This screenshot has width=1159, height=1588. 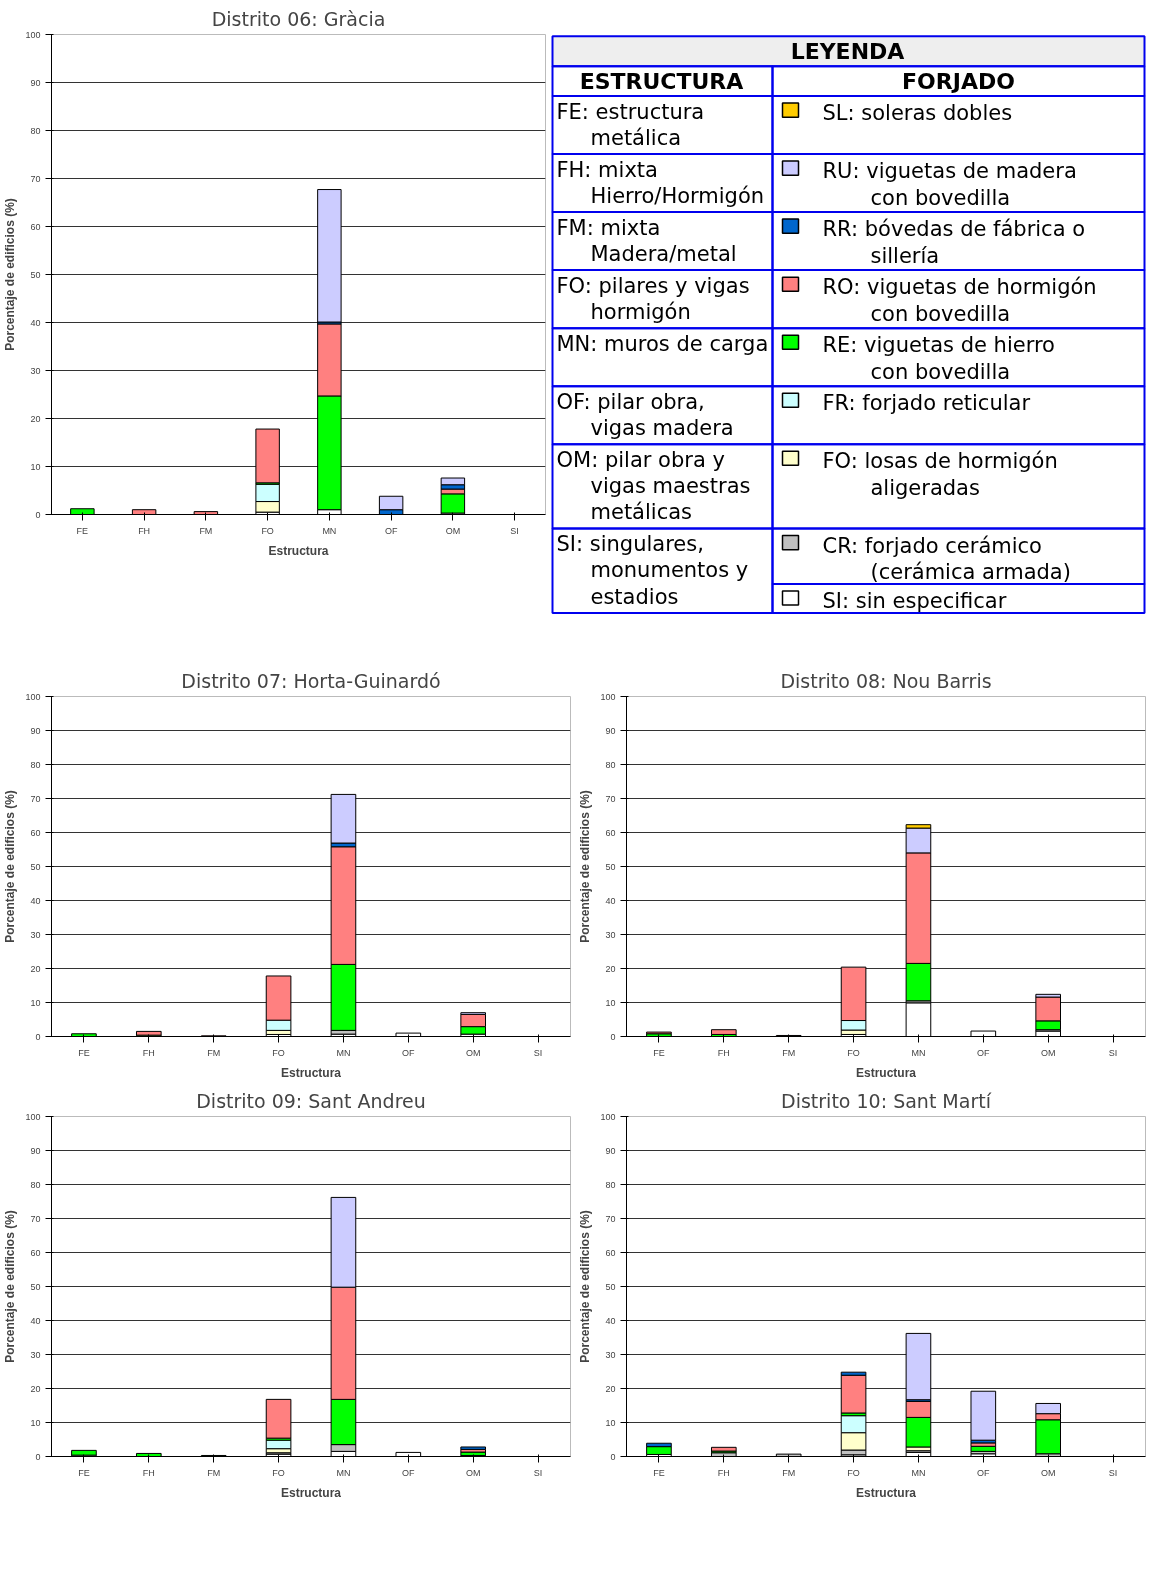 What do you see at coordinates (311, 680) in the screenshot?
I see `chart-title: Distrito 07: Horta-Guinardó` at bounding box center [311, 680].